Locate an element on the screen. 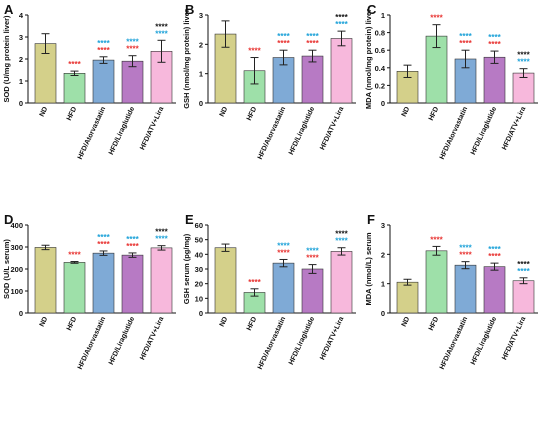 This screenshot has height=427, width=550. y-axis-label: GSH (nmol/mg protein) liver is located at coordinates (186, 59).